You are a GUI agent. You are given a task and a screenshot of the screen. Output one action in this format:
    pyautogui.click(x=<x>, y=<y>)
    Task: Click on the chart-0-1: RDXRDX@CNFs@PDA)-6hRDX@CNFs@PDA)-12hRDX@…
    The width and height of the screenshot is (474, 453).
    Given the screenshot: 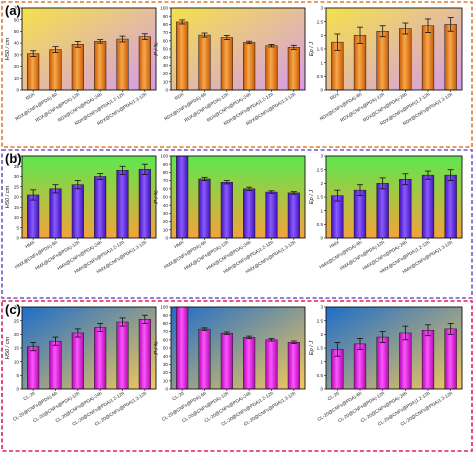 What is the action you would take?
    pyautogui.click(x=230, y=66)
    